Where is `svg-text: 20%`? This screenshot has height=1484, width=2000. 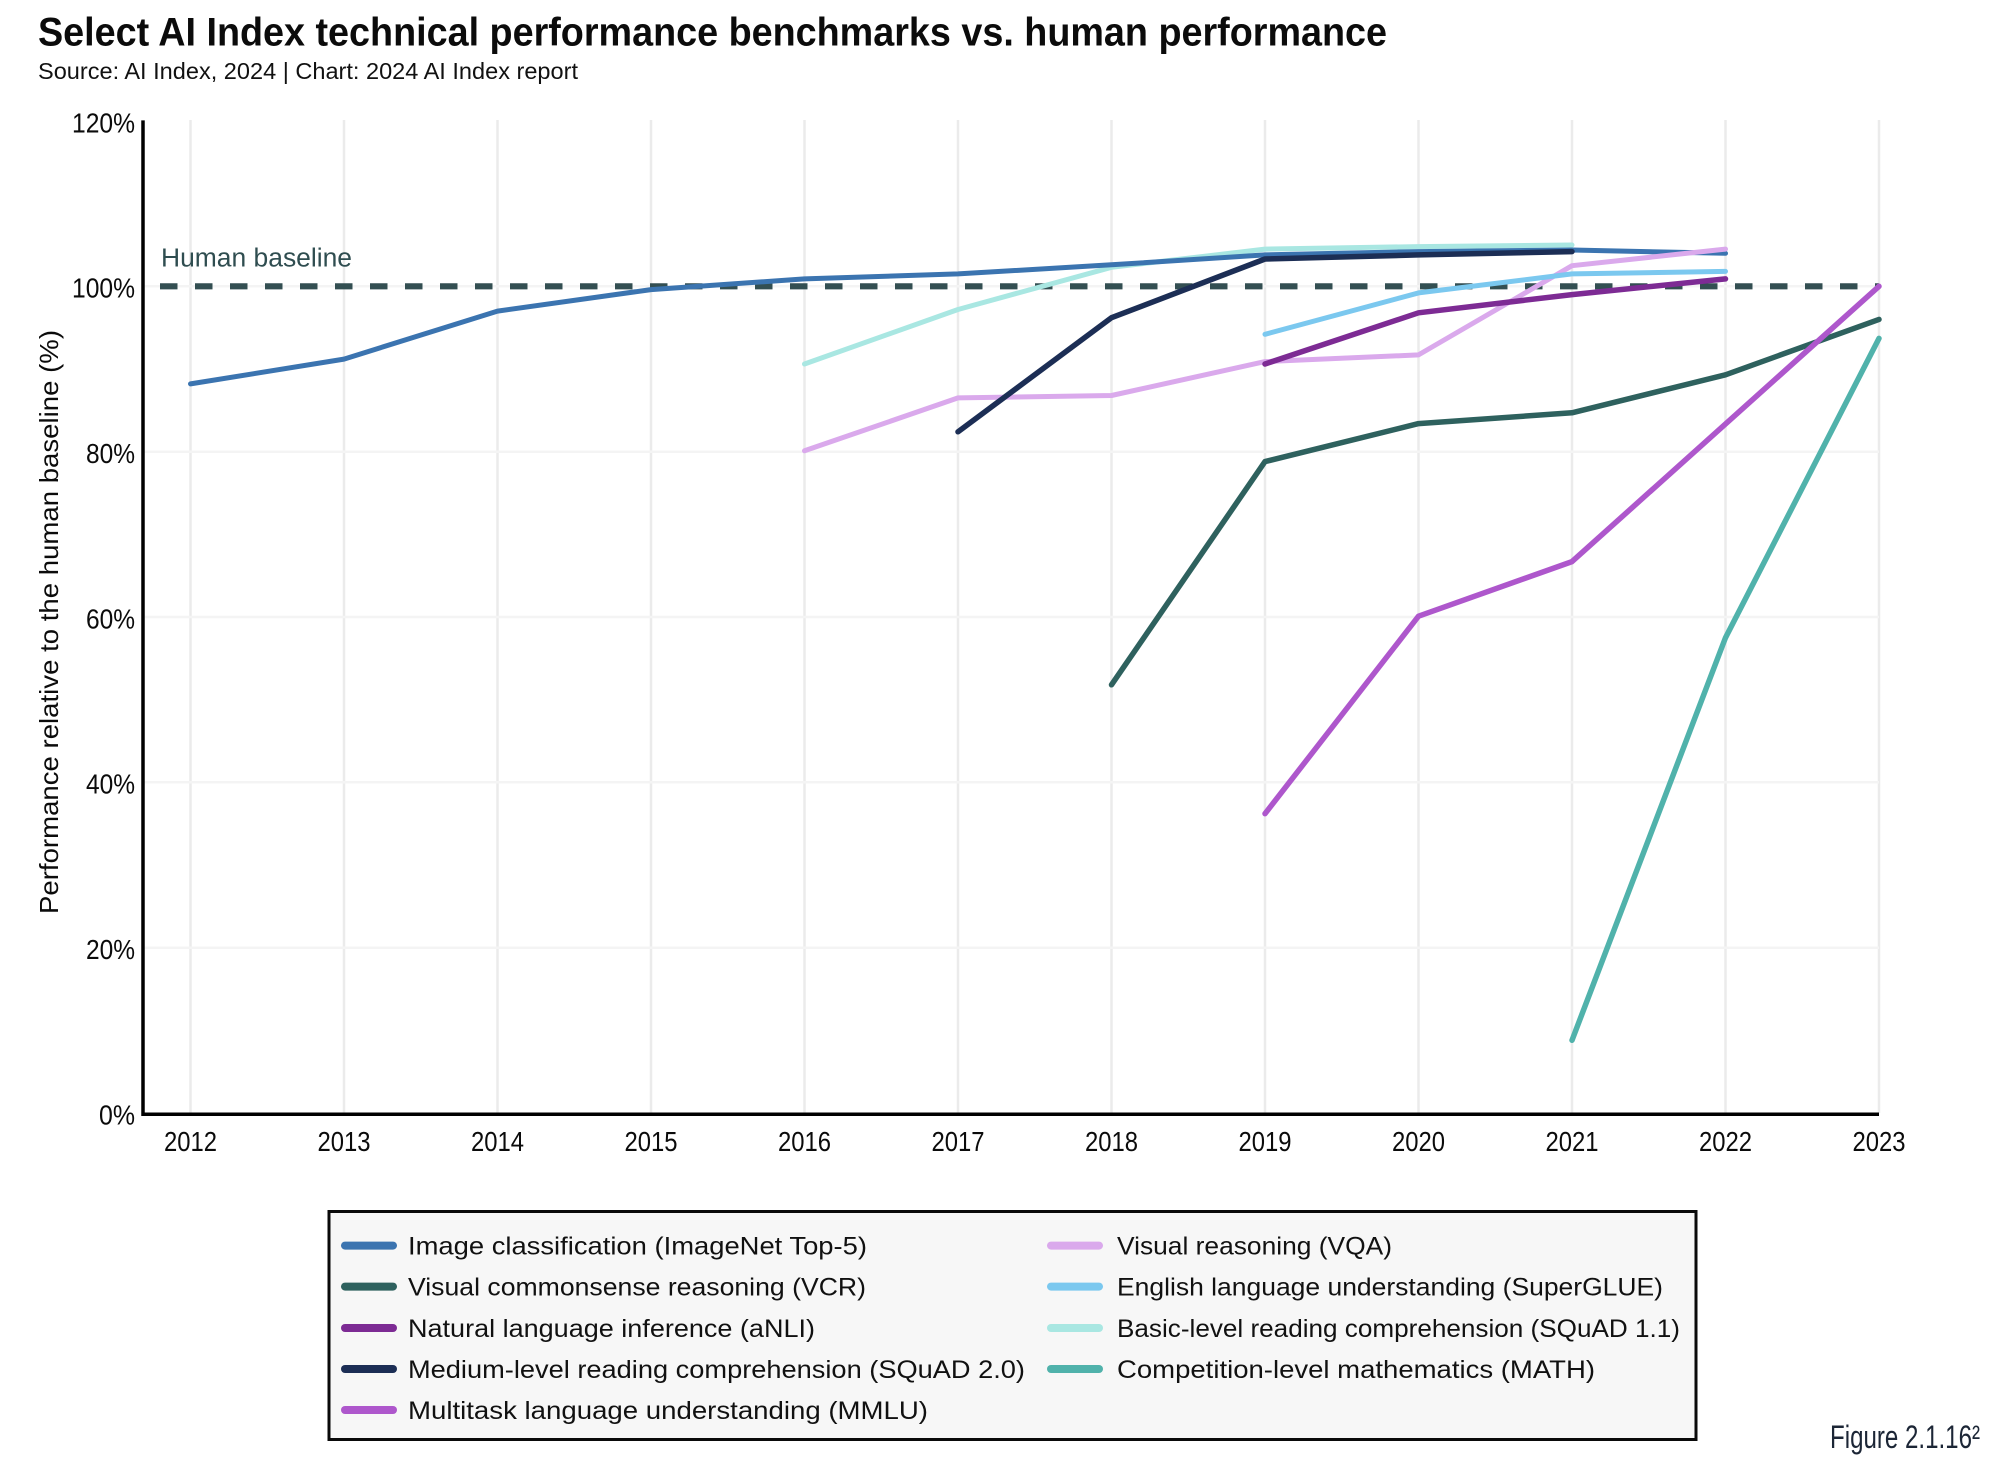
svg-text: 20% is located at coordinates (110, 949).